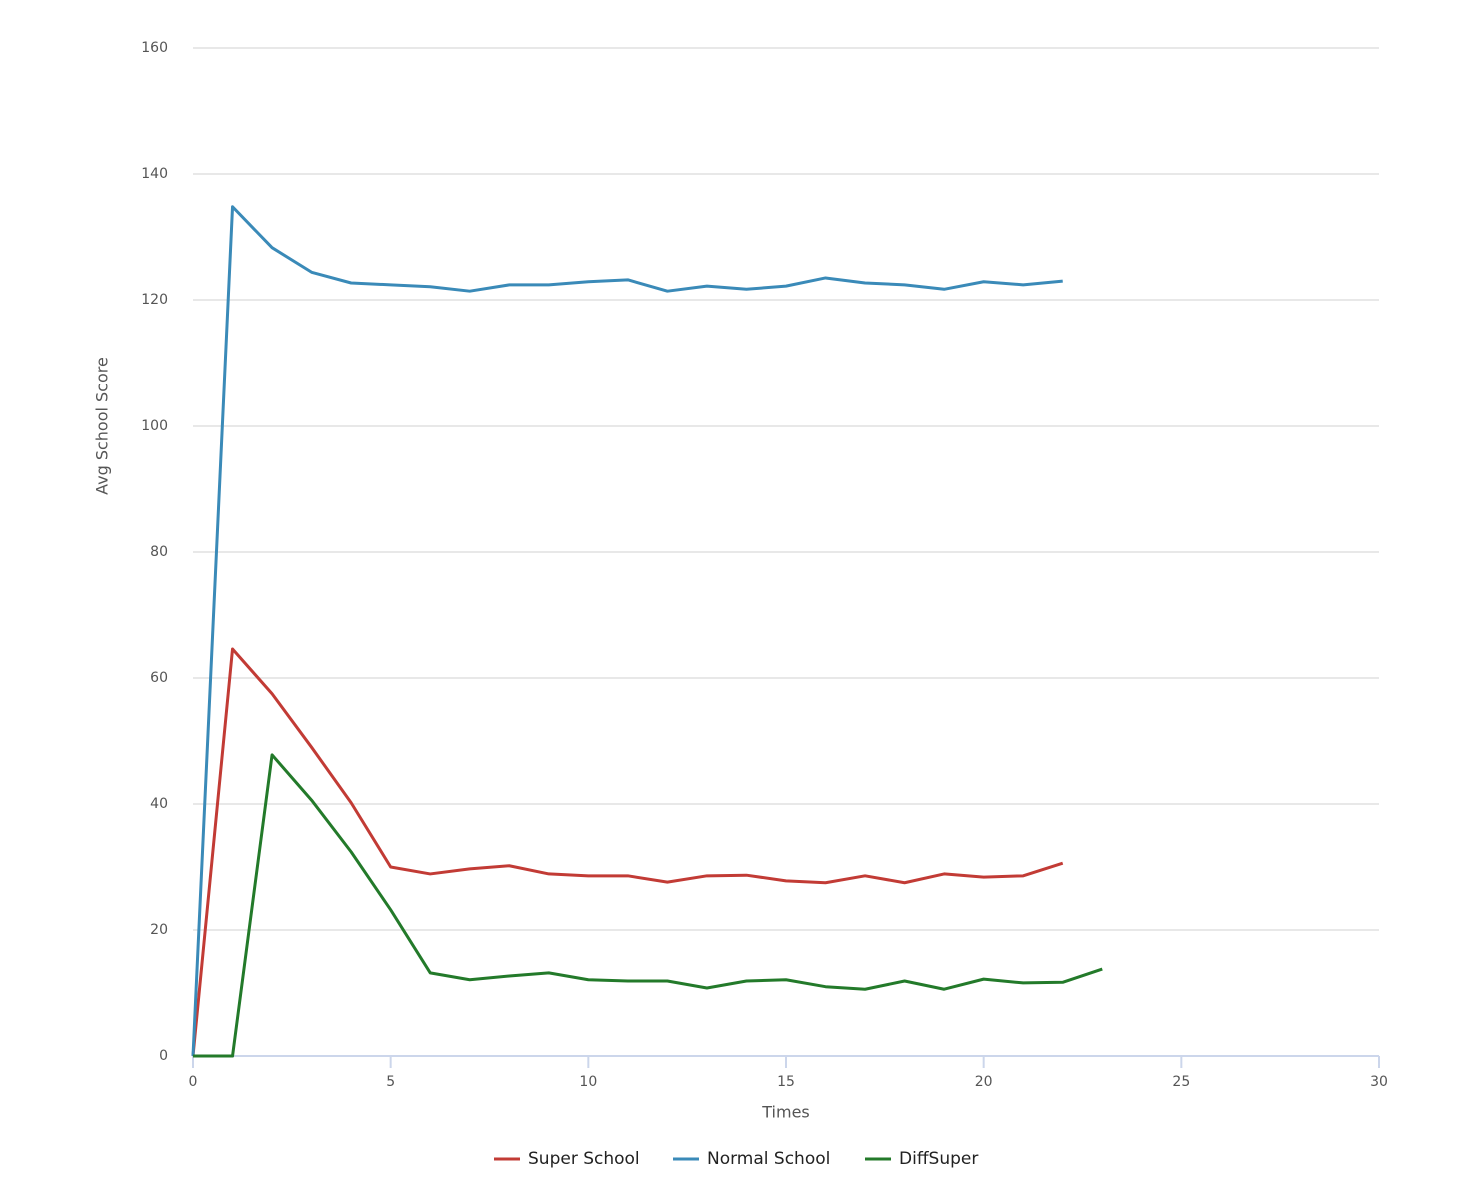 The image size is (1472, 1199). I want to click on x-tick-label: 15, so click(786, 1082).